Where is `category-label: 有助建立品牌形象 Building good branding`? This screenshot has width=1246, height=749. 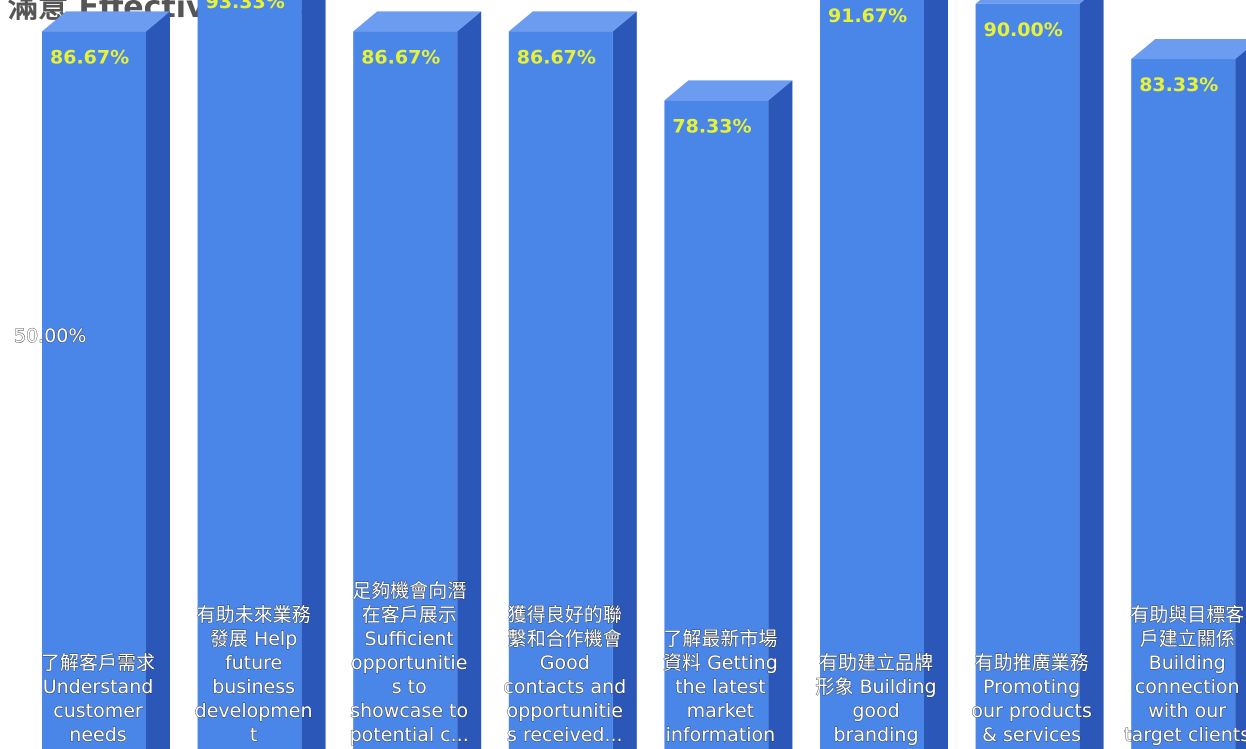 category-label: 有助建立品牌形象 Building good branding is located at coordinates (875, 699).